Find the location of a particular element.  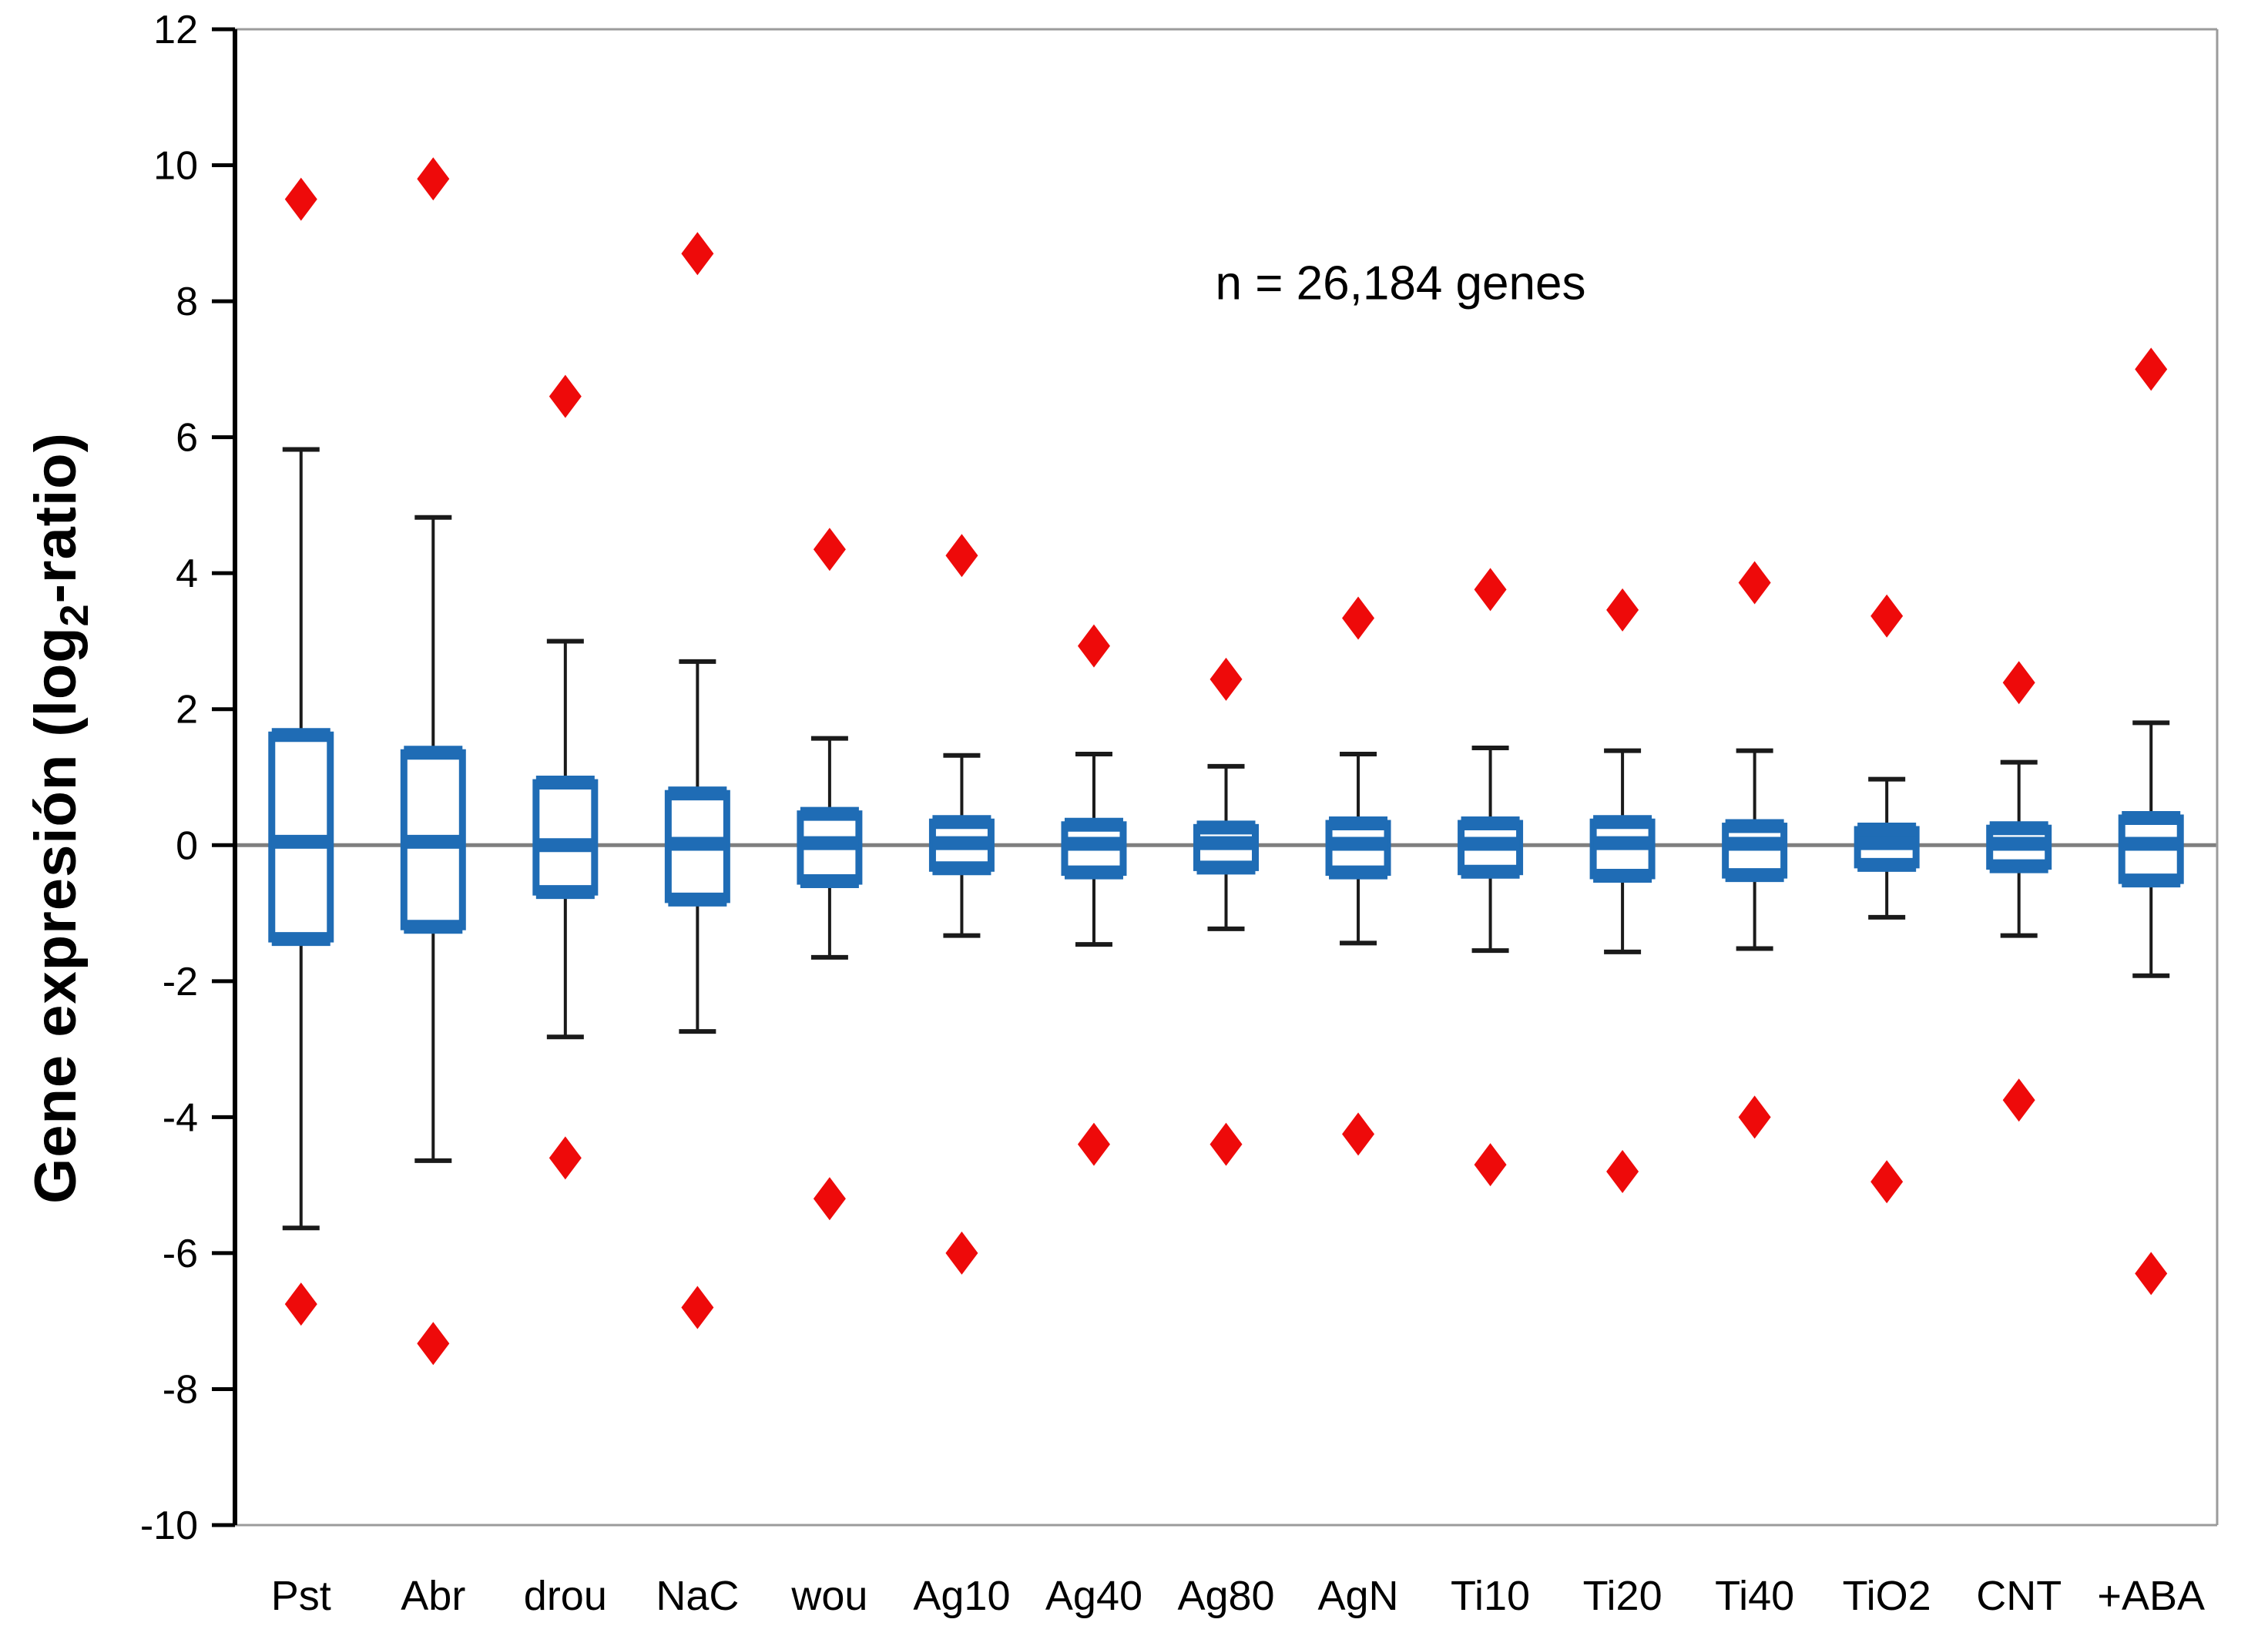

box-group-NaC: NaC is located at coordinates (697, 925).